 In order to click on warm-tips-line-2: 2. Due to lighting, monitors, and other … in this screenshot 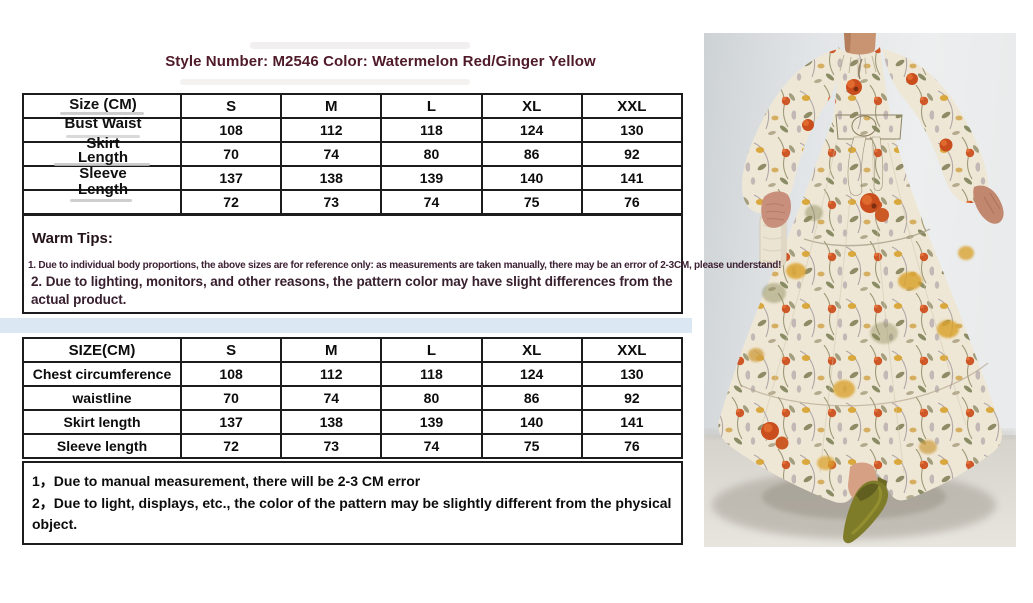, I will do `click(352, 290)`.